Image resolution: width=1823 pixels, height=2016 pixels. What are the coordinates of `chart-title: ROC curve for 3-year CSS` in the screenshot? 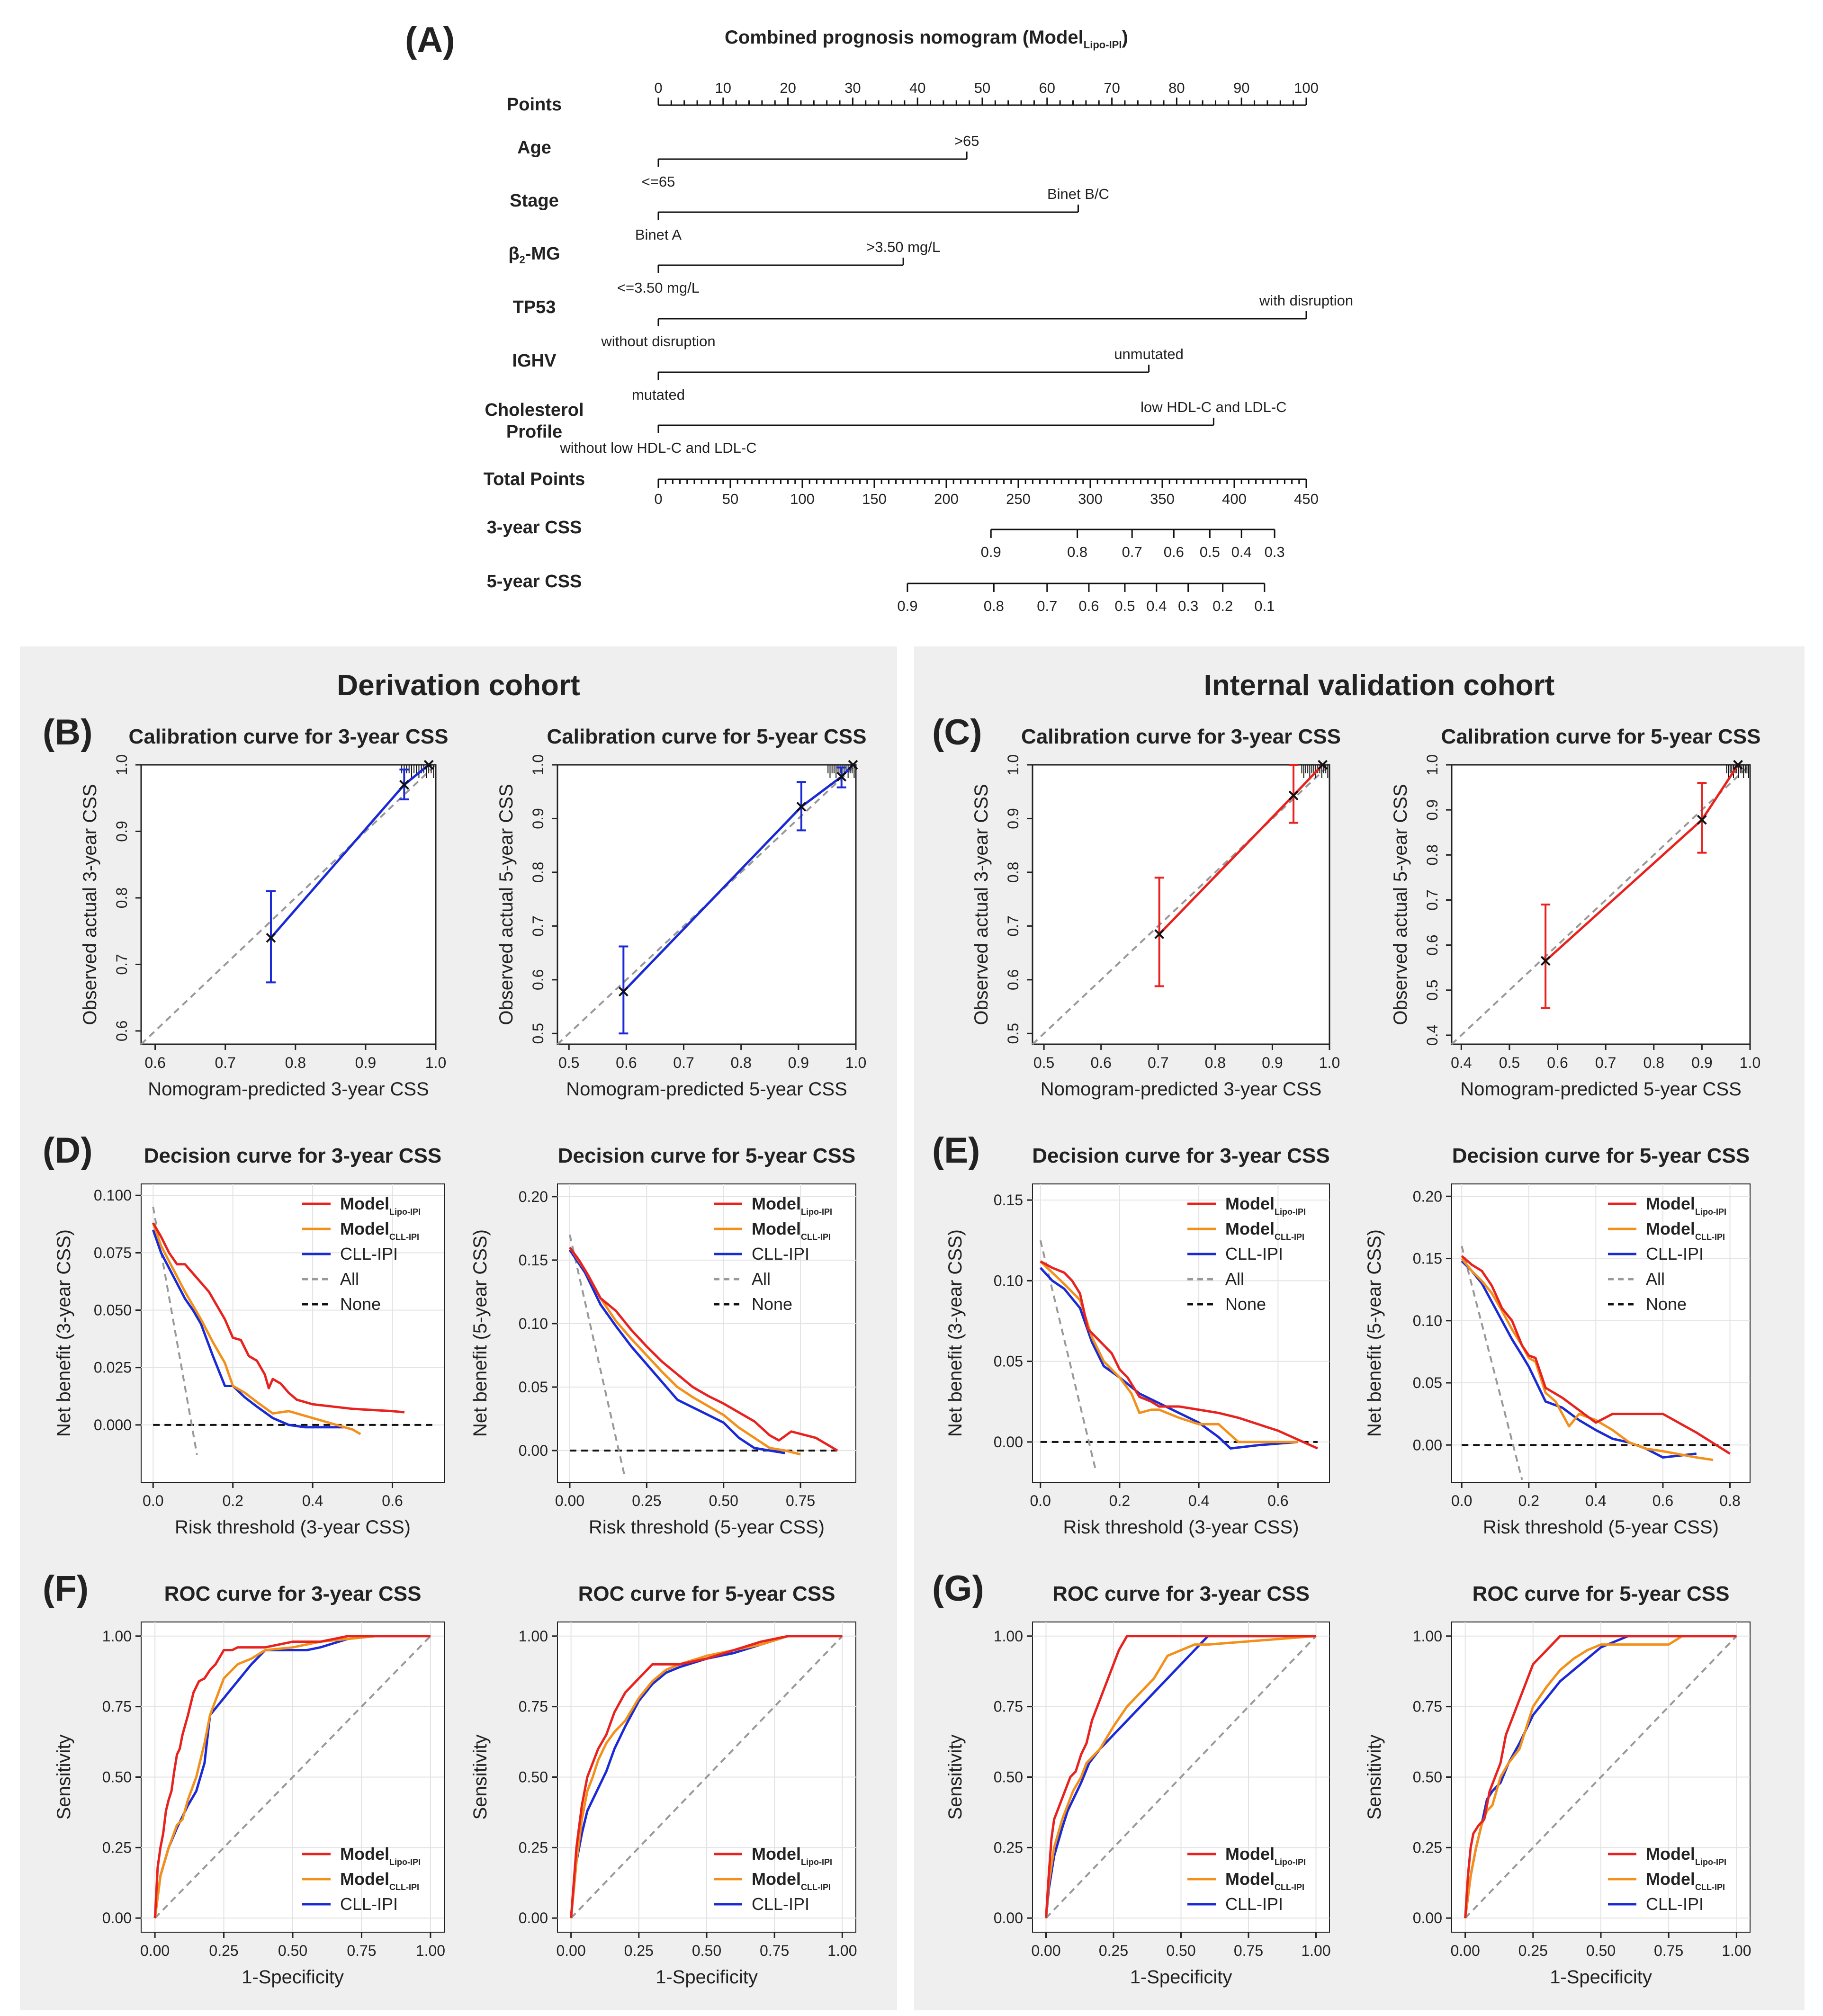 It's located at (293, 1593).